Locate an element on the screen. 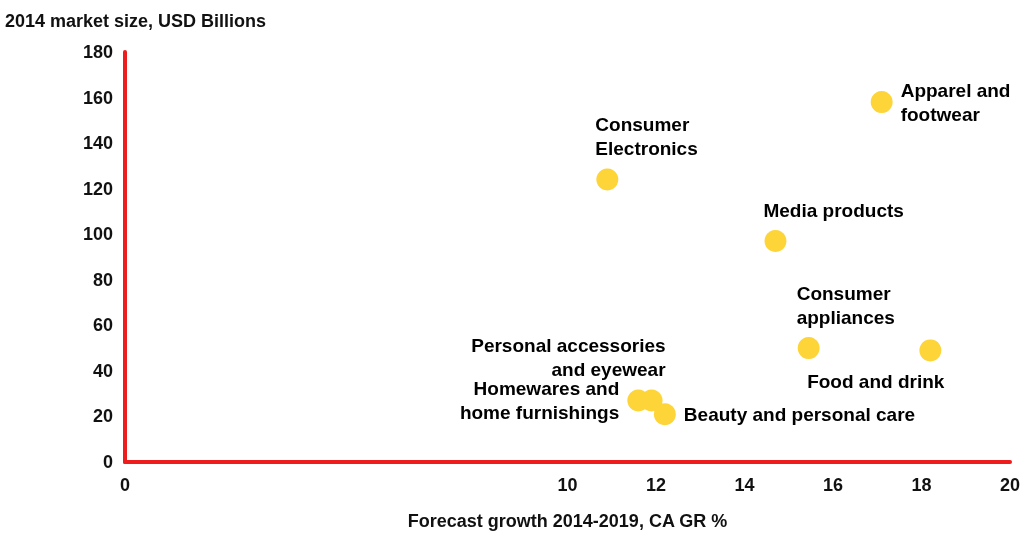 The height and width of the screenshot is (539, 1026). x-tick-label: 12 is located at coordinates (656, 485).